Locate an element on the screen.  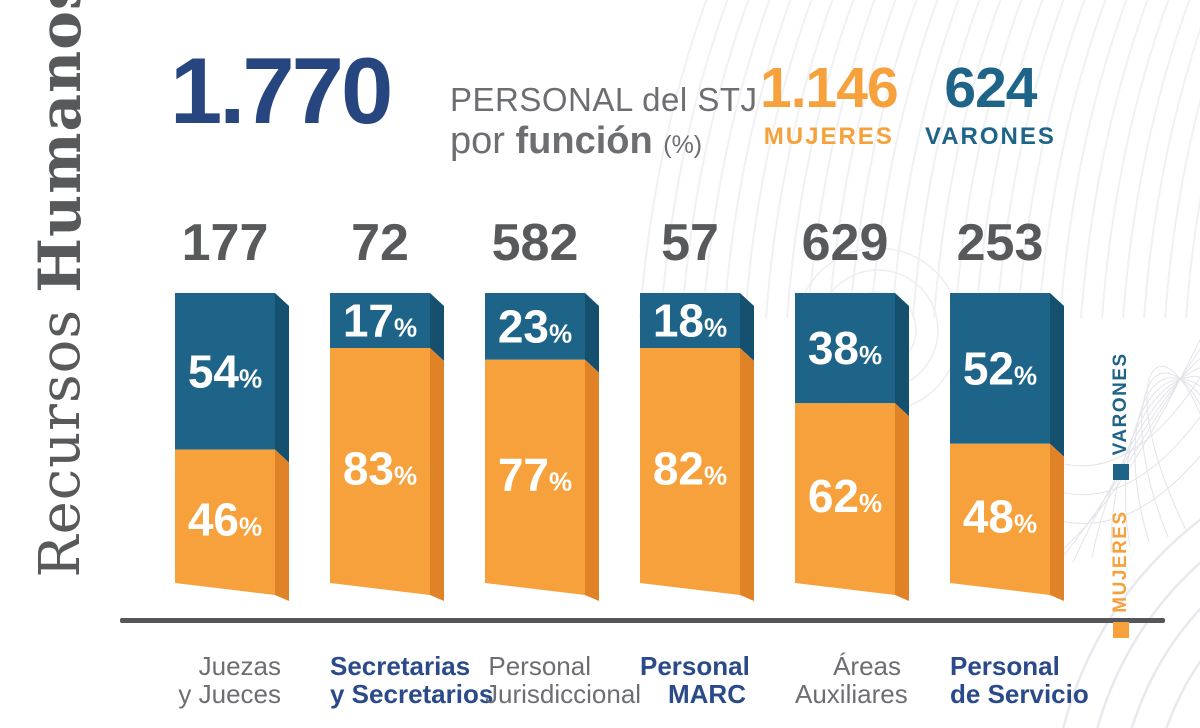
bar-total-value: 57 is located at coordinates (690, 243).